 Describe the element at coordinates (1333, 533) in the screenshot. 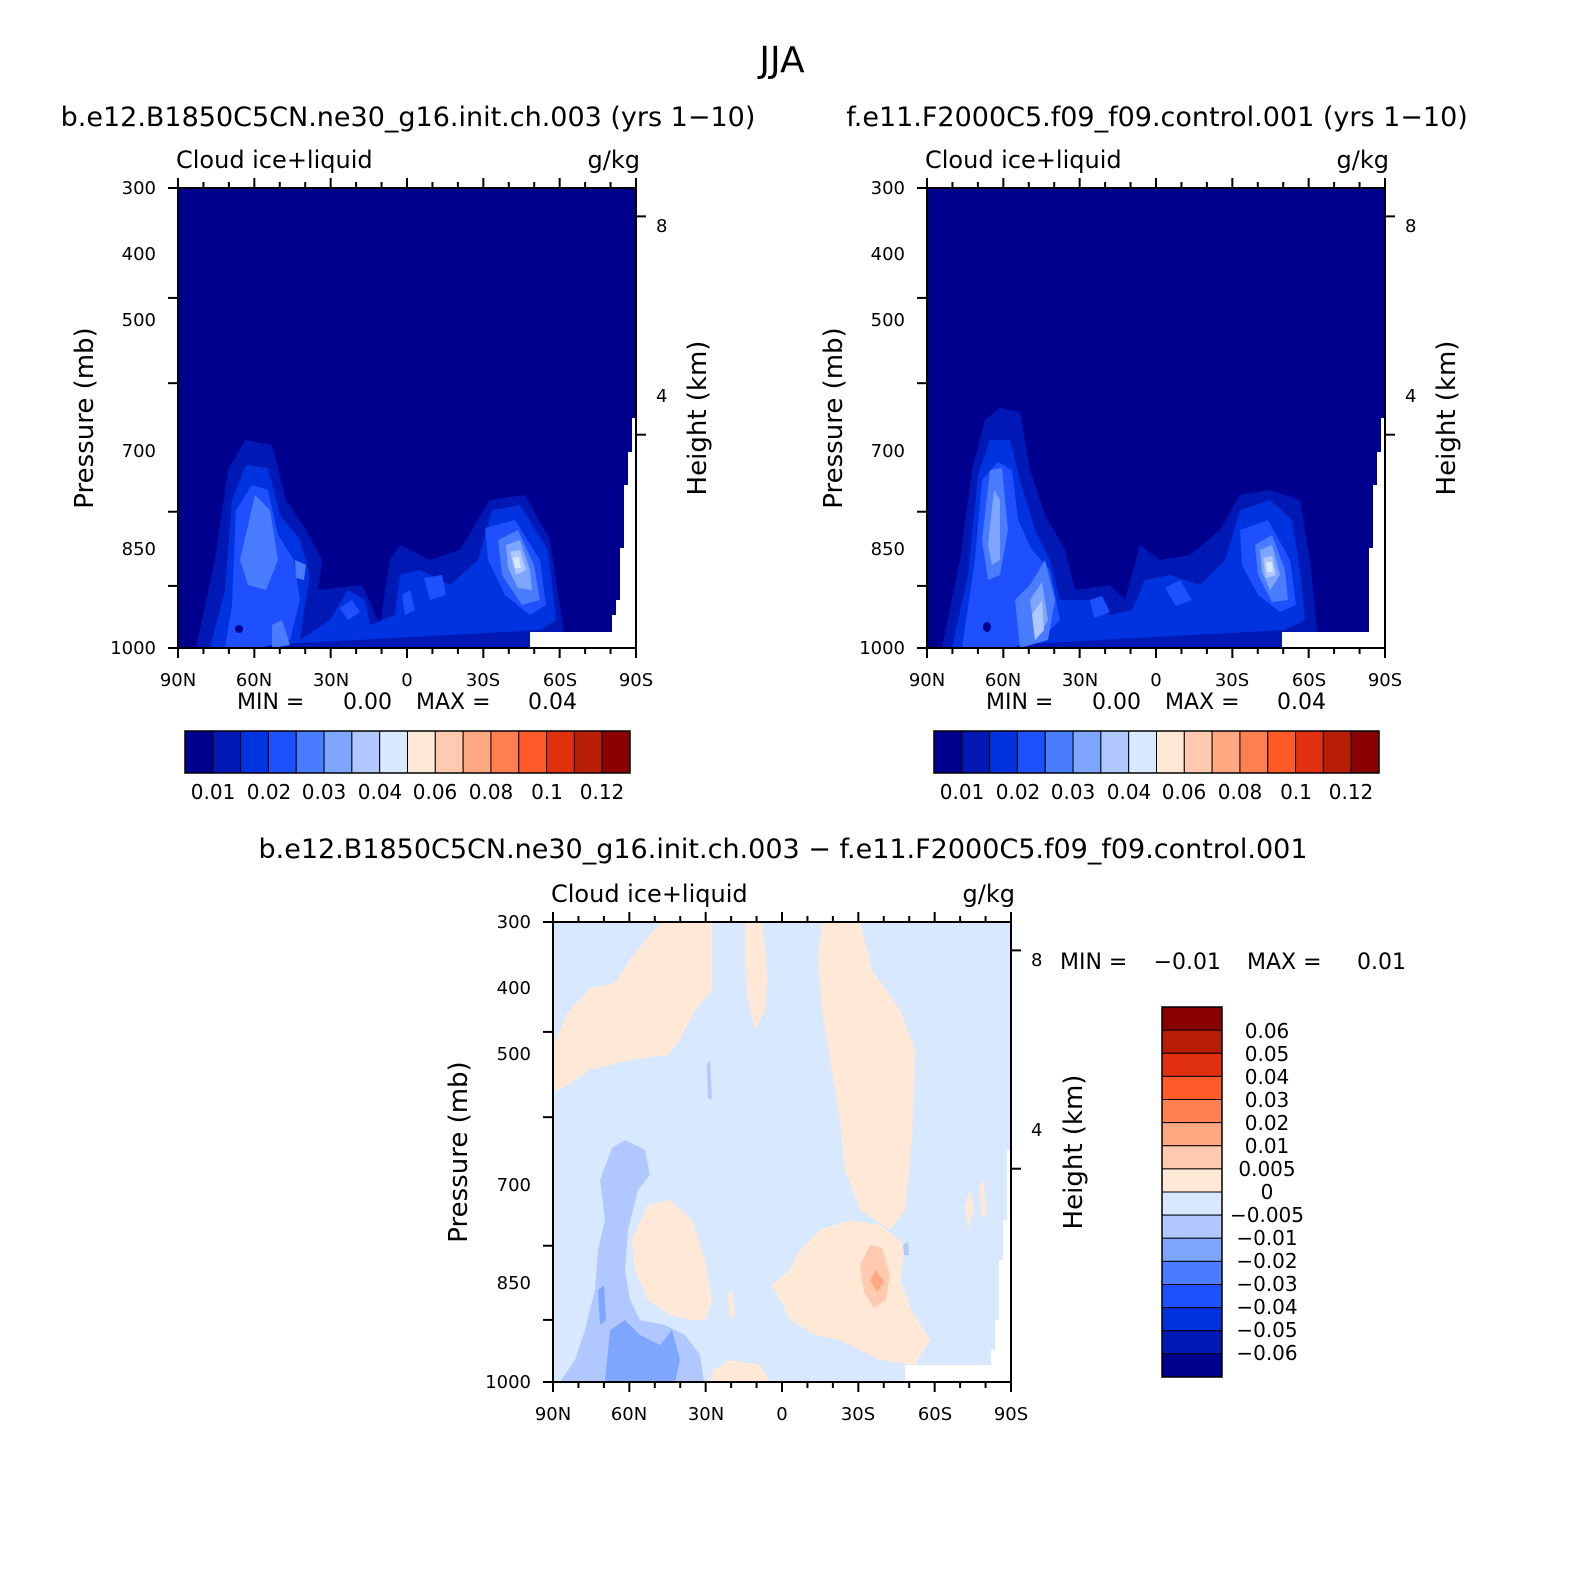

I see `panel-2-missing-data-mask` at that location.